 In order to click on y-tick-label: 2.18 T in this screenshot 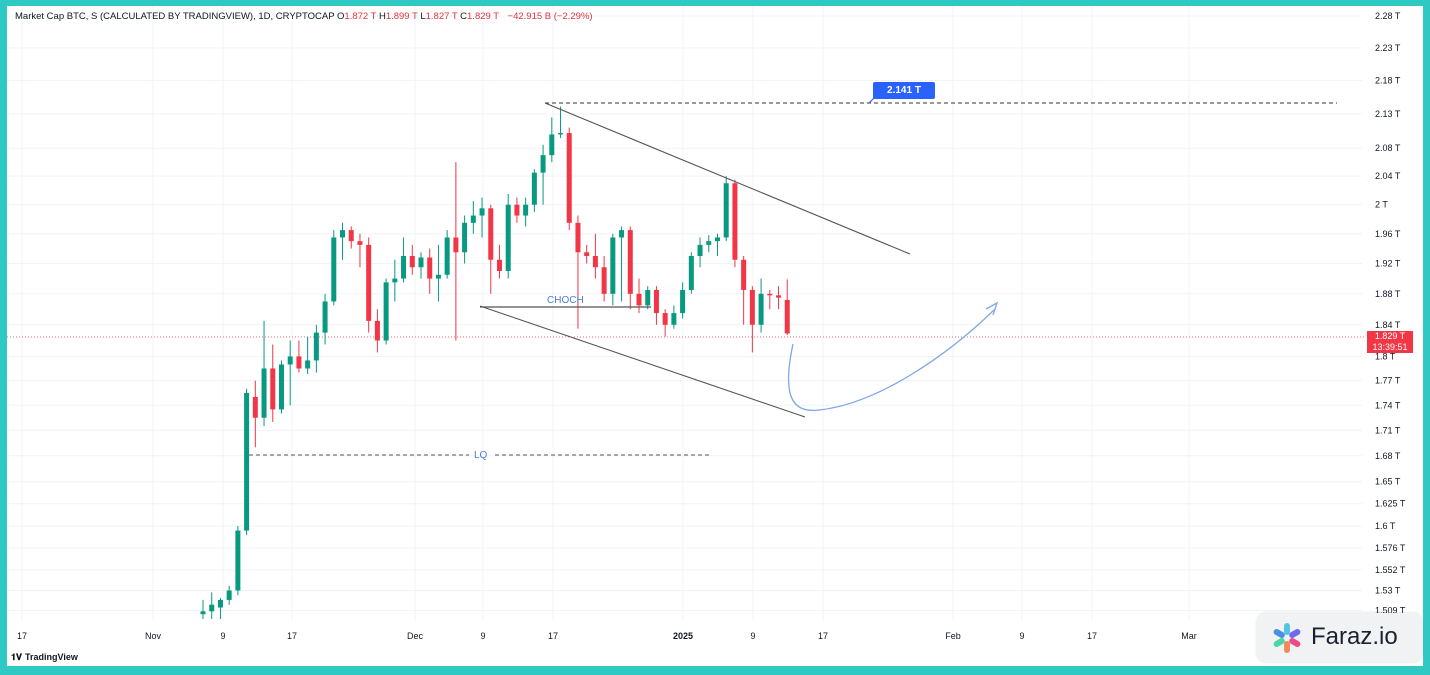, I will do `click(1388, 81)`.